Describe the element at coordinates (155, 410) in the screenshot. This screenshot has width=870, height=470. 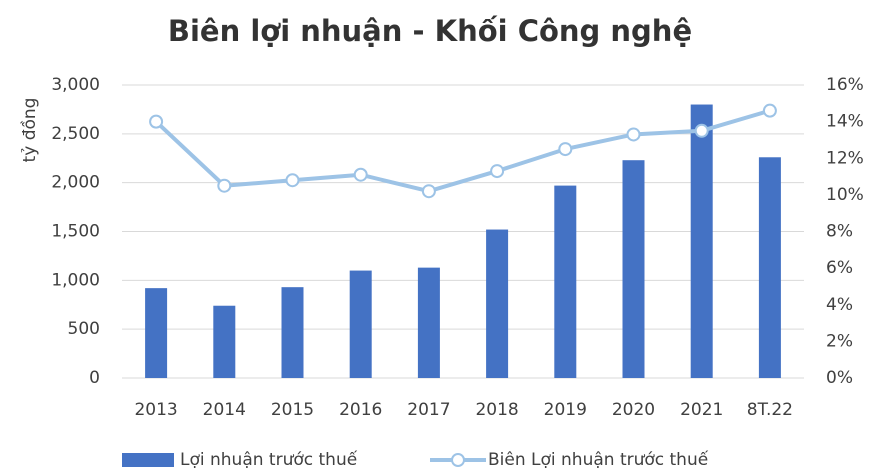
I see `x-tick-label: 2013` at that location.